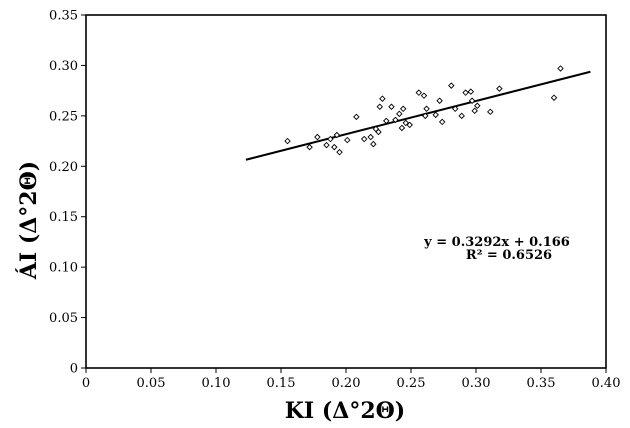 The image size is (630, 428). Describe the element at coordinates (496, 242) in the screenshot. I see `regression-equation: y = 0.3292x + 0.166` at that location.